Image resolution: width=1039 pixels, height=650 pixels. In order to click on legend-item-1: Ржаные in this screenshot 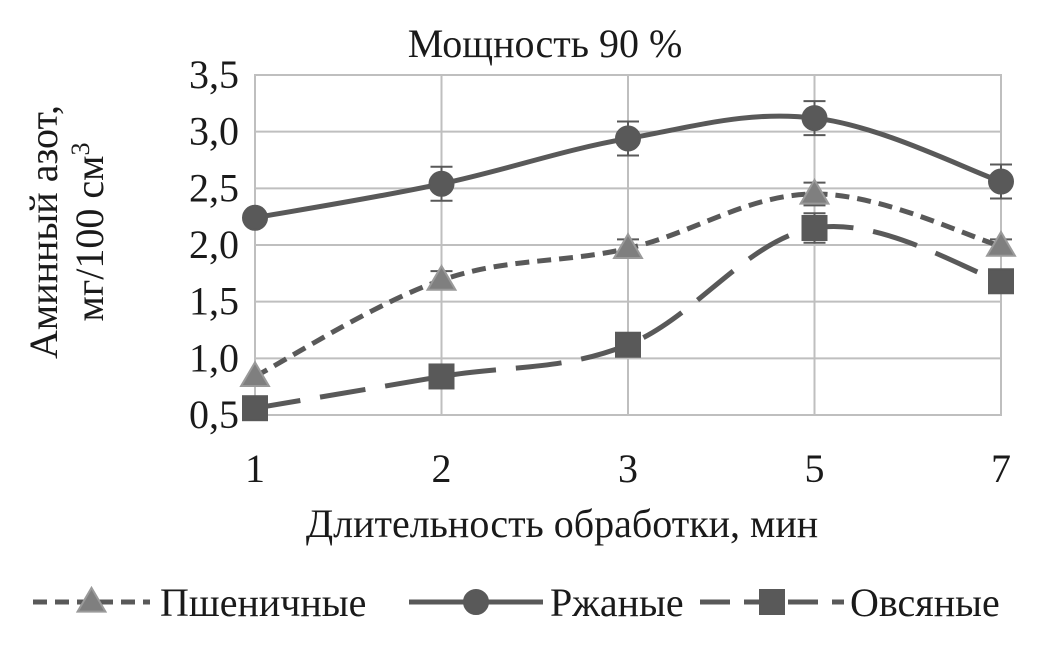, I will do `click(546, 602)`.